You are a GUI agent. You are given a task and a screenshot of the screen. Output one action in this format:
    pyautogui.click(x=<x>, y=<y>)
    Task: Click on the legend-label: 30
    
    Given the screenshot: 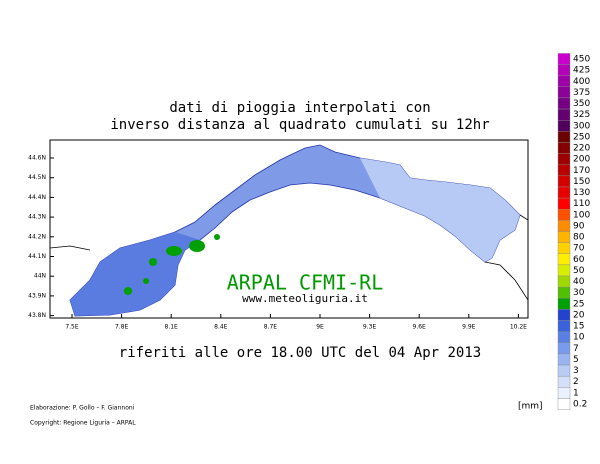 What is the action you would take?
    pyautogui.click(x=579, y=293)
    